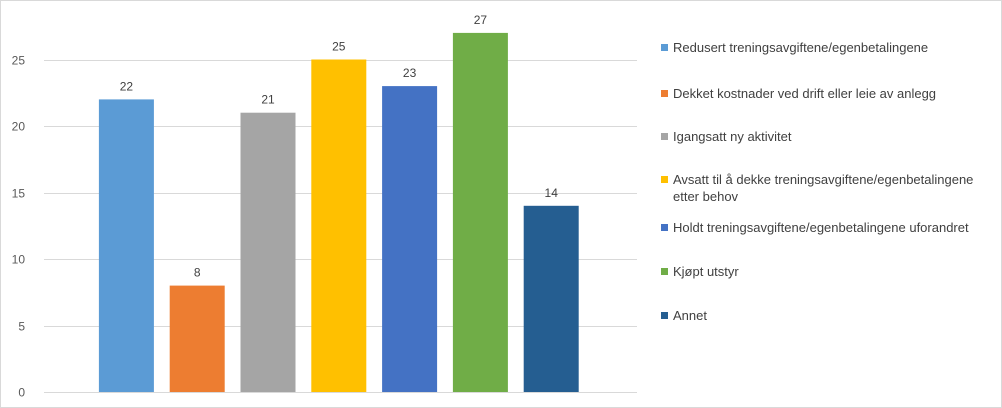  What do you see at coordinates (827, 315) in the screenshot?
I see `legend-item: Annet` at bounding box center [827, 315].